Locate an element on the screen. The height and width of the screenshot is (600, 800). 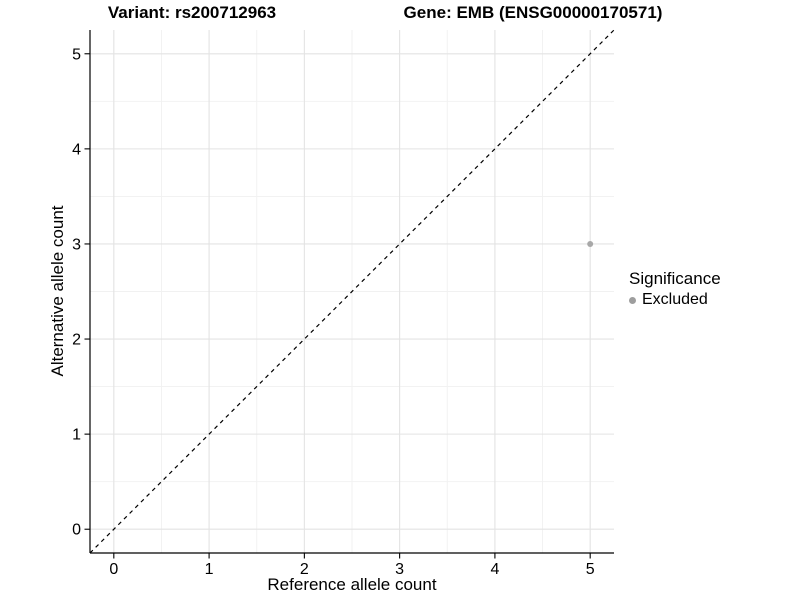
x-tick-labels: 0 1 2 3 4 5 is located at coordinates (351, 569).